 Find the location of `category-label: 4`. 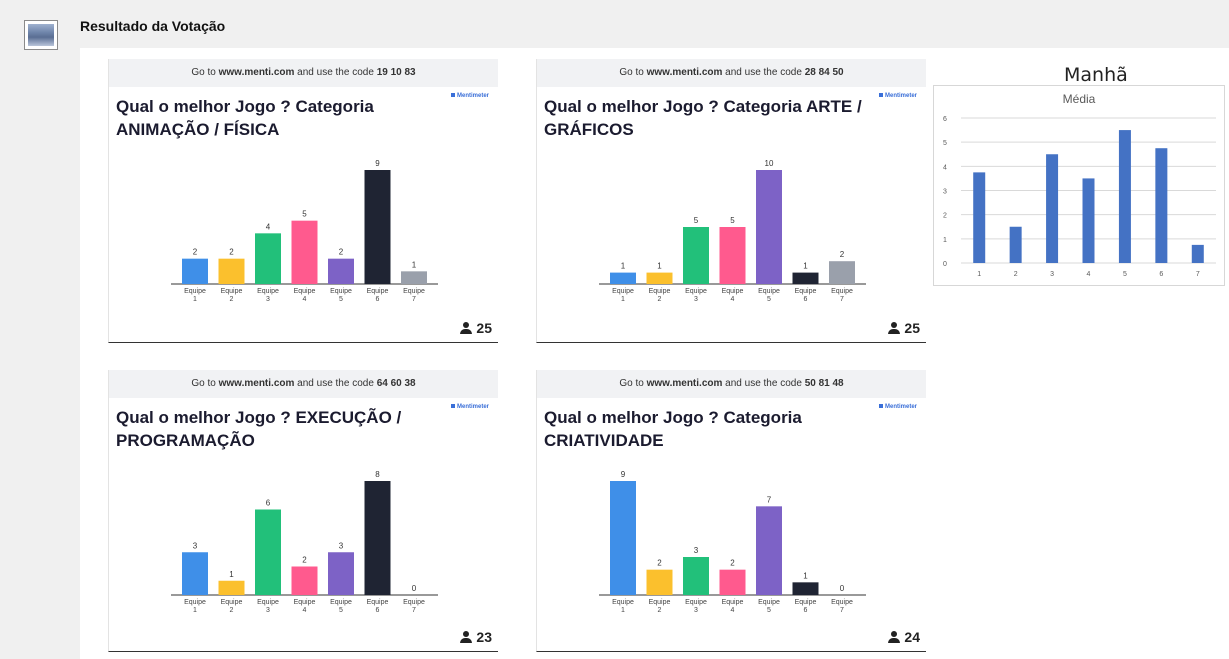

category-label: 4 is located at coordinates (733, 610).